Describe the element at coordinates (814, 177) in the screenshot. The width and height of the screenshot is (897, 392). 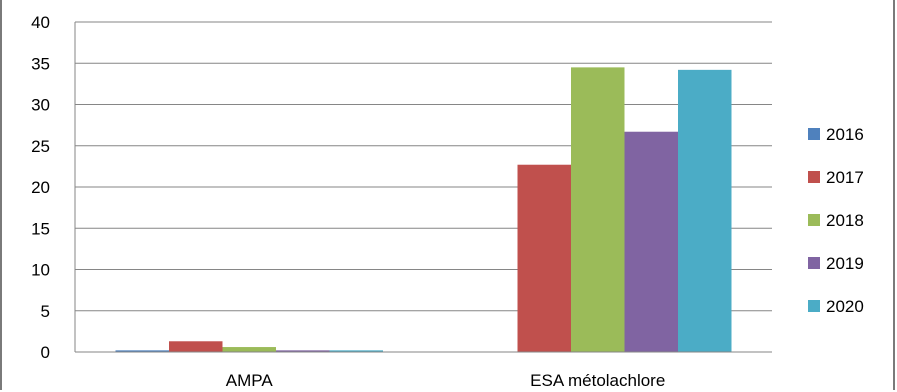
I see `legend-swatch-2017` at that location.